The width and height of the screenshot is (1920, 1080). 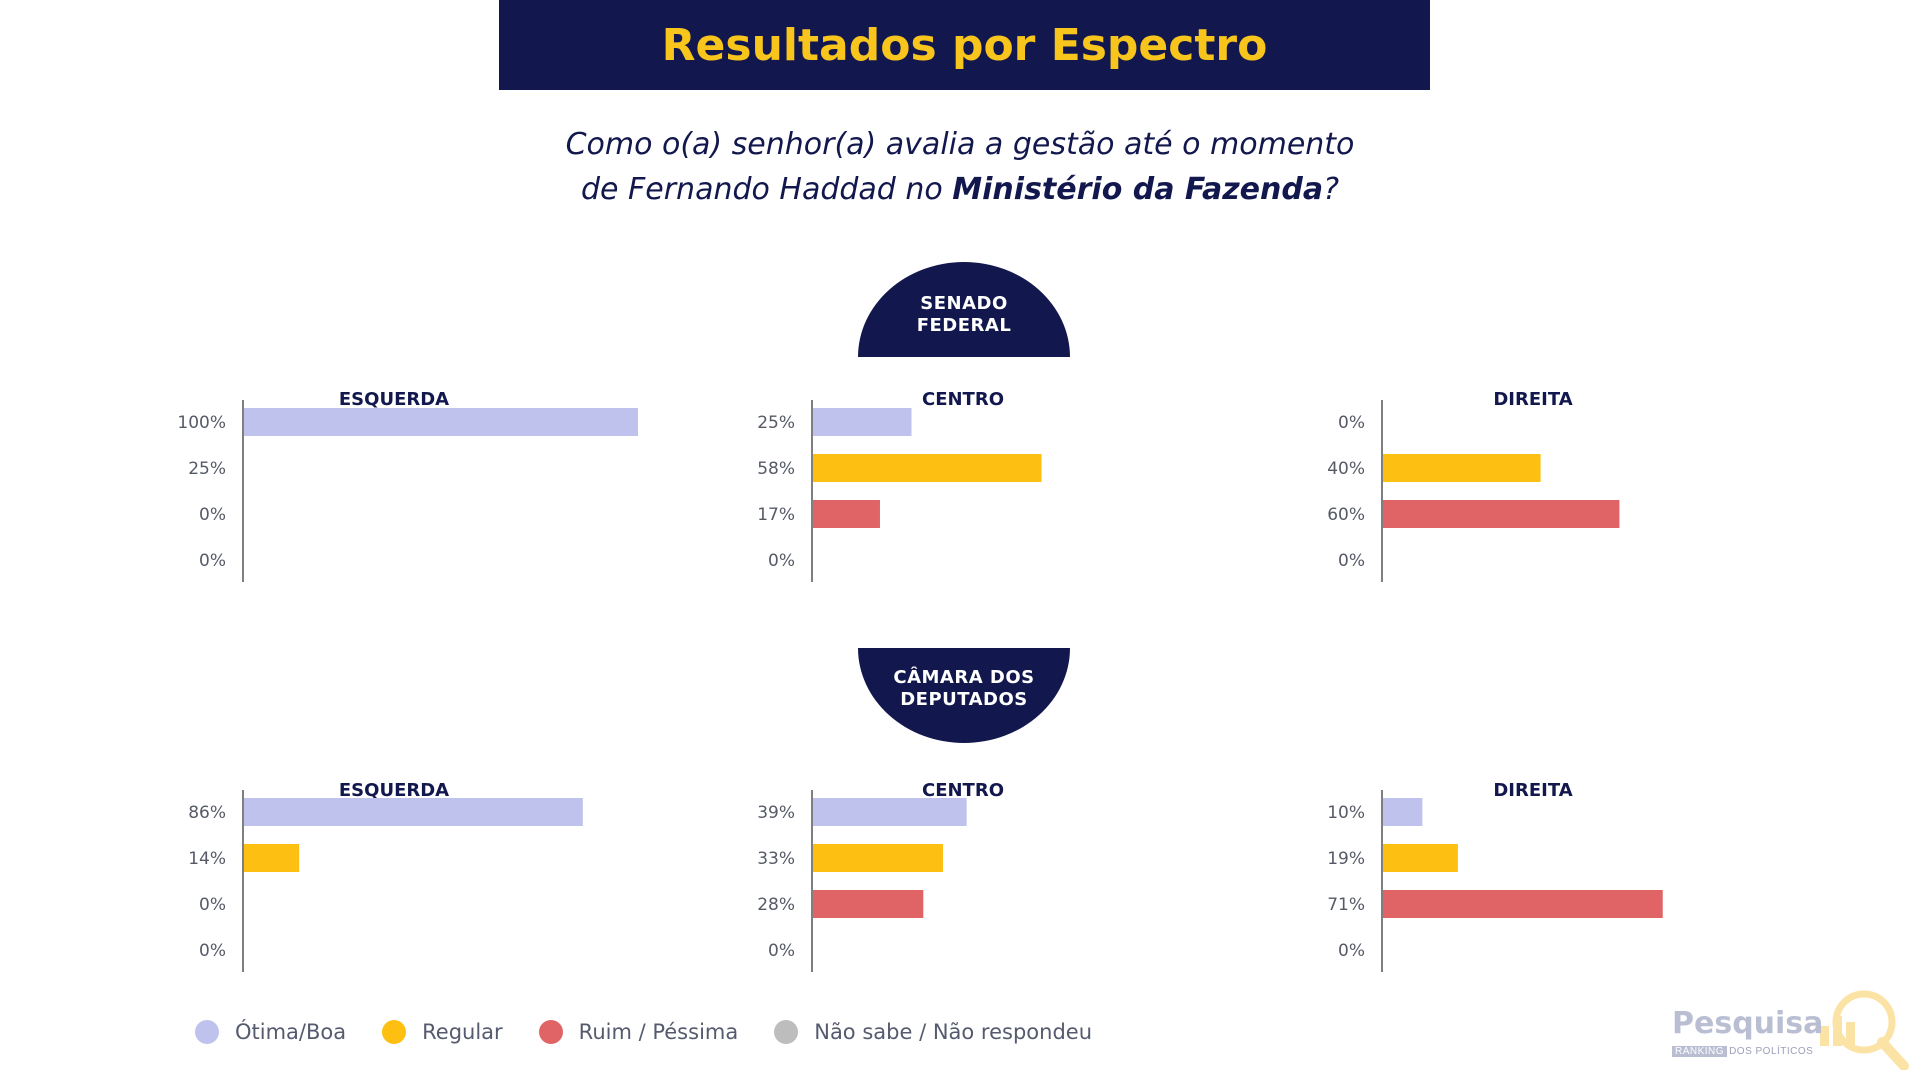 I want to click on senado-direita-title: DIREITA, so click(x=1532, y=399).